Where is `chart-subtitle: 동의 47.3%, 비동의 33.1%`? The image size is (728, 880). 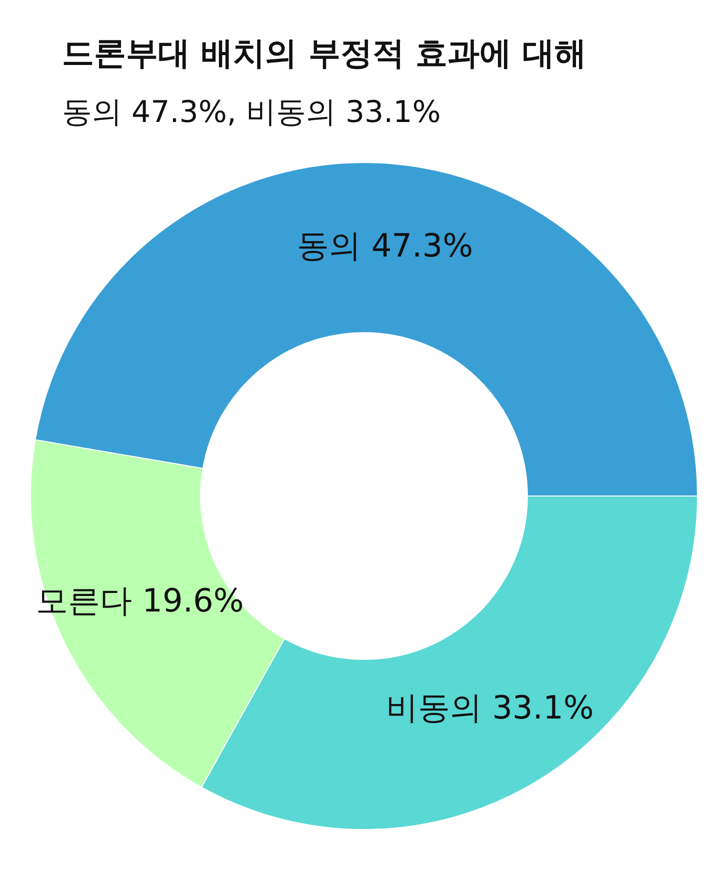 chart-subtitle: 동의 47.3%, 비동의 33.1% is located at coordinates (252, 113).